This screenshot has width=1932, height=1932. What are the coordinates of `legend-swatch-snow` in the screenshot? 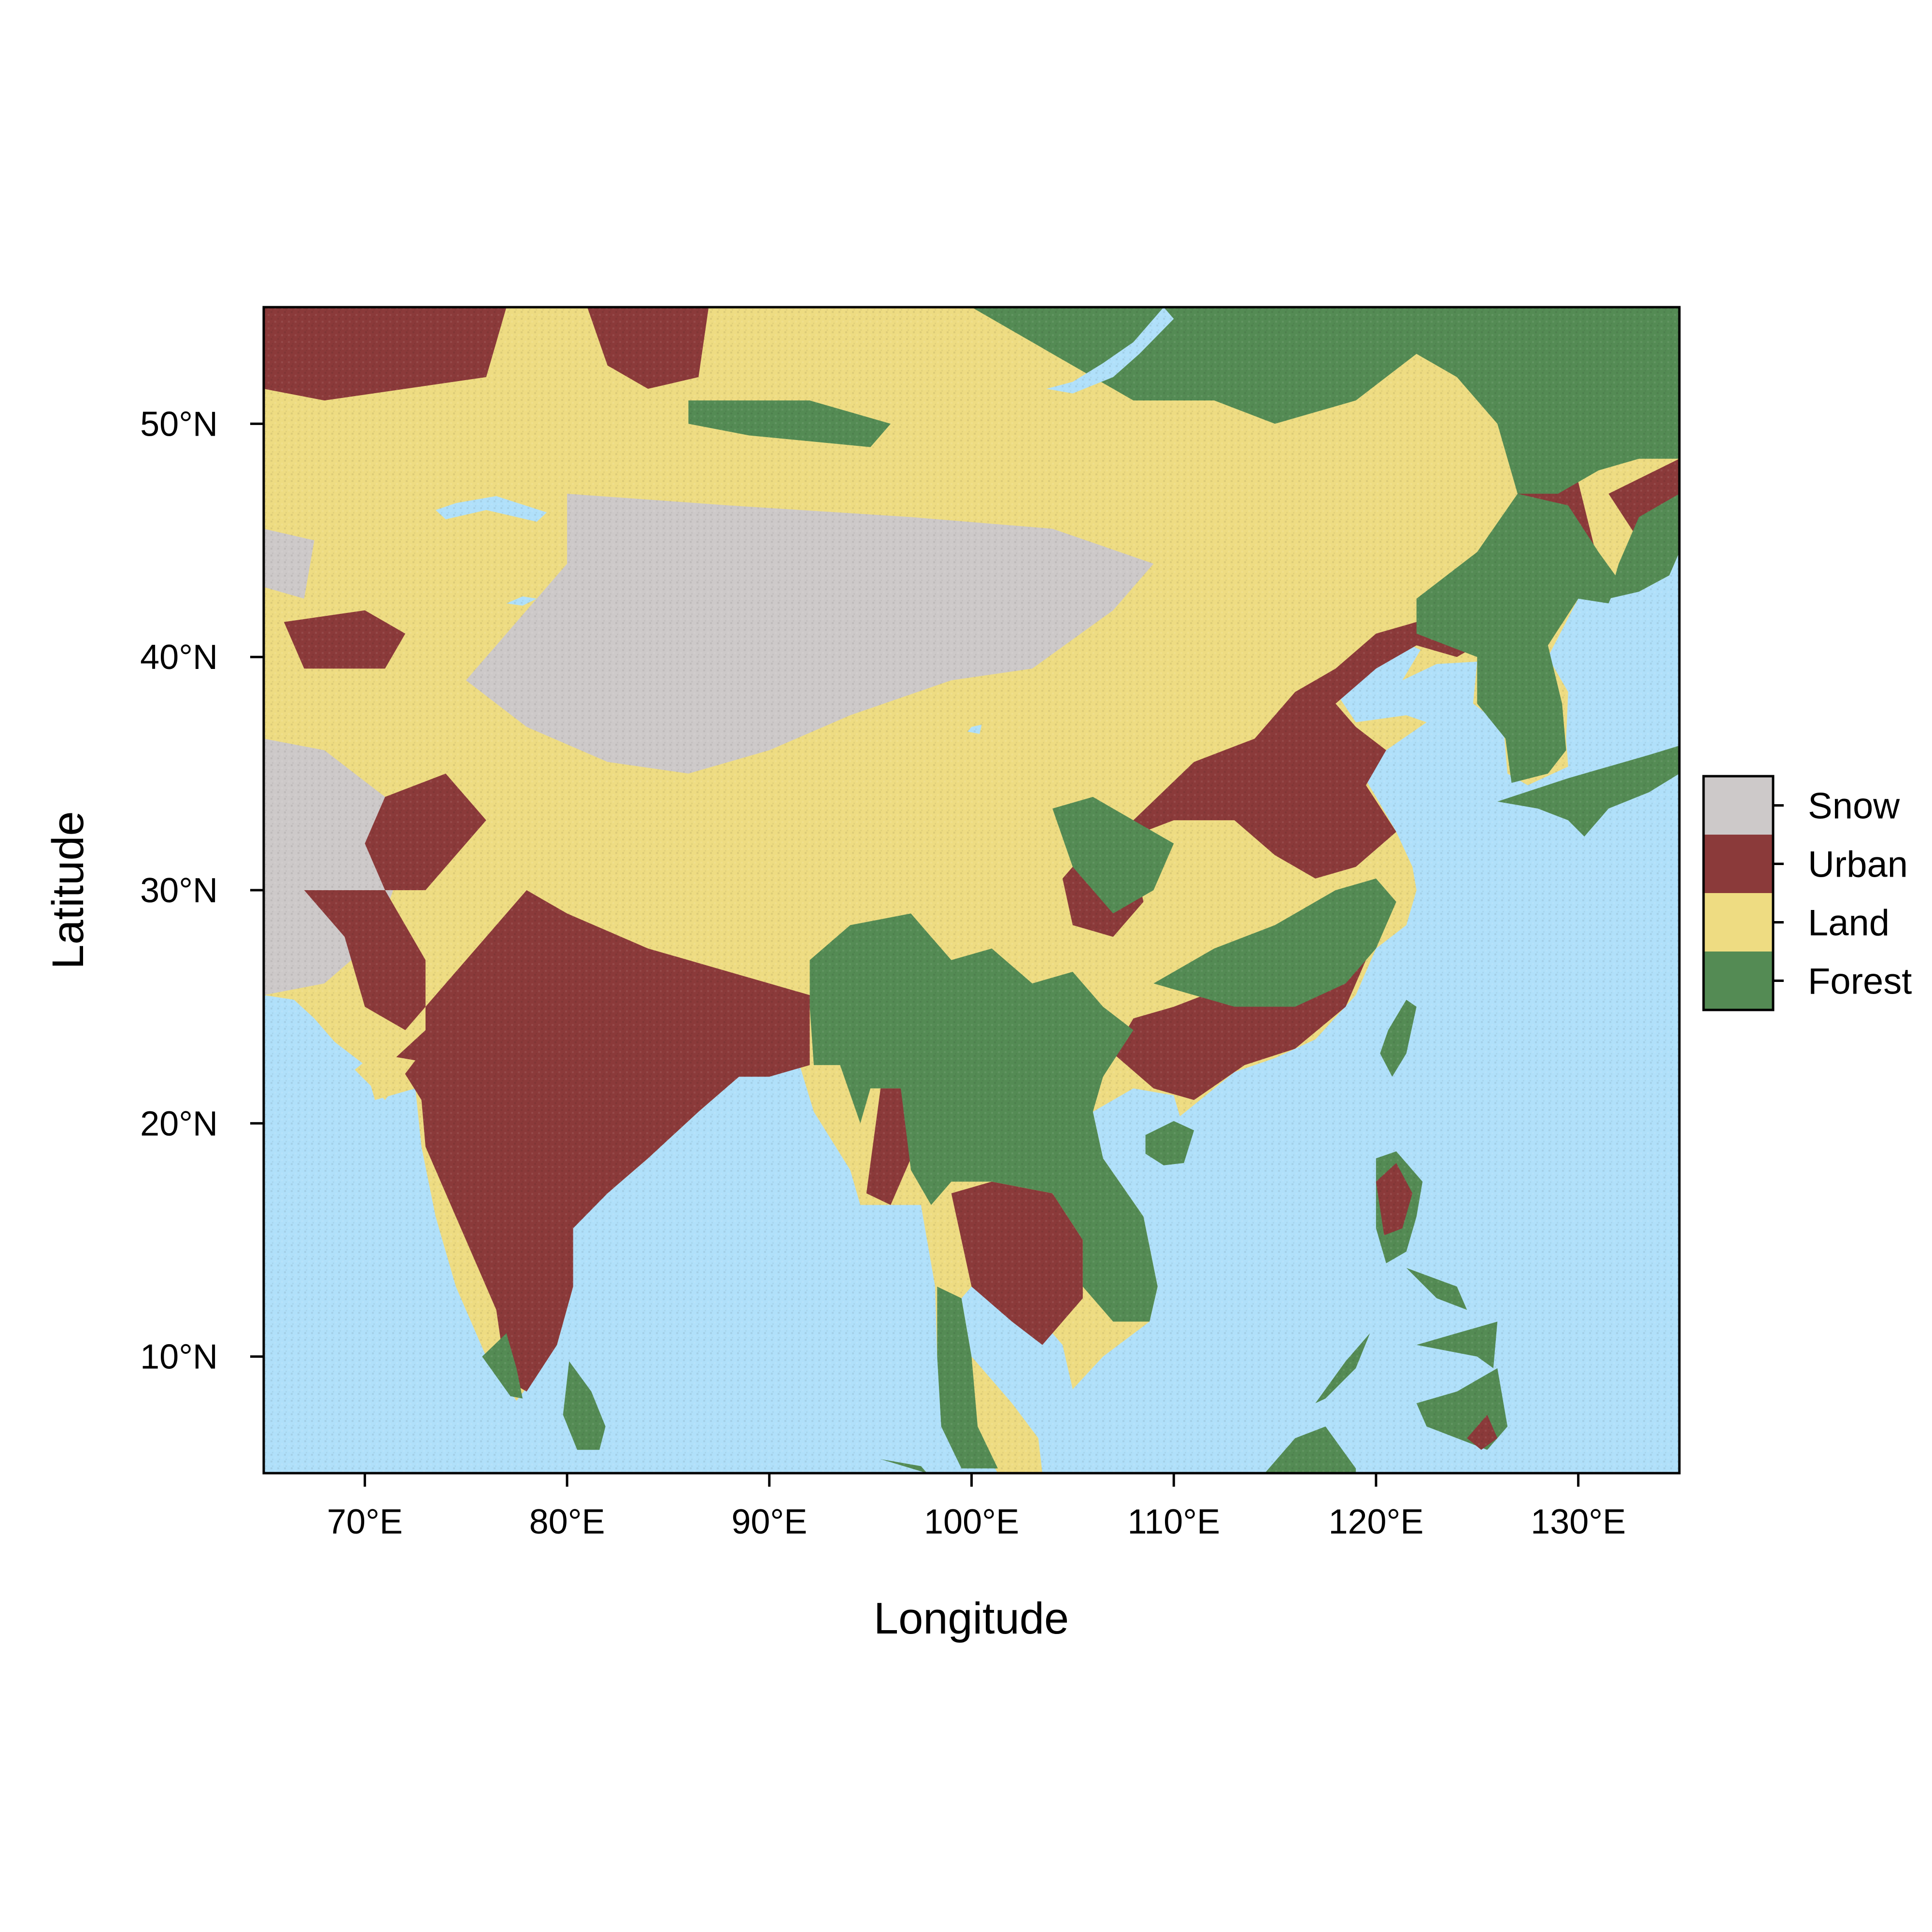 It's located at (1738, 805).